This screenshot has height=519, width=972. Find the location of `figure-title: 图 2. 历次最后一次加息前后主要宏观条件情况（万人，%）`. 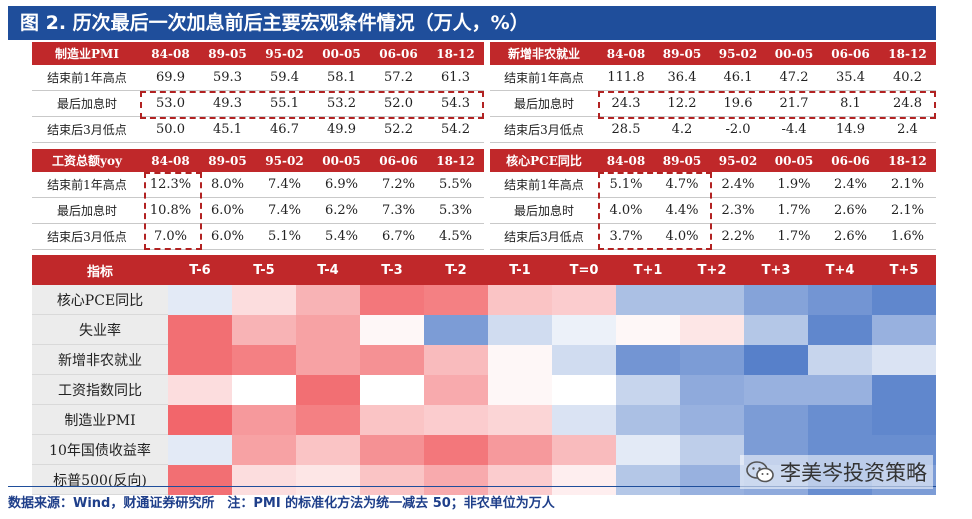

figure-title: 图 2. 历次最后一次加息前后主要宏观条件情况（万人，%） is located at coordinates (472, 23).